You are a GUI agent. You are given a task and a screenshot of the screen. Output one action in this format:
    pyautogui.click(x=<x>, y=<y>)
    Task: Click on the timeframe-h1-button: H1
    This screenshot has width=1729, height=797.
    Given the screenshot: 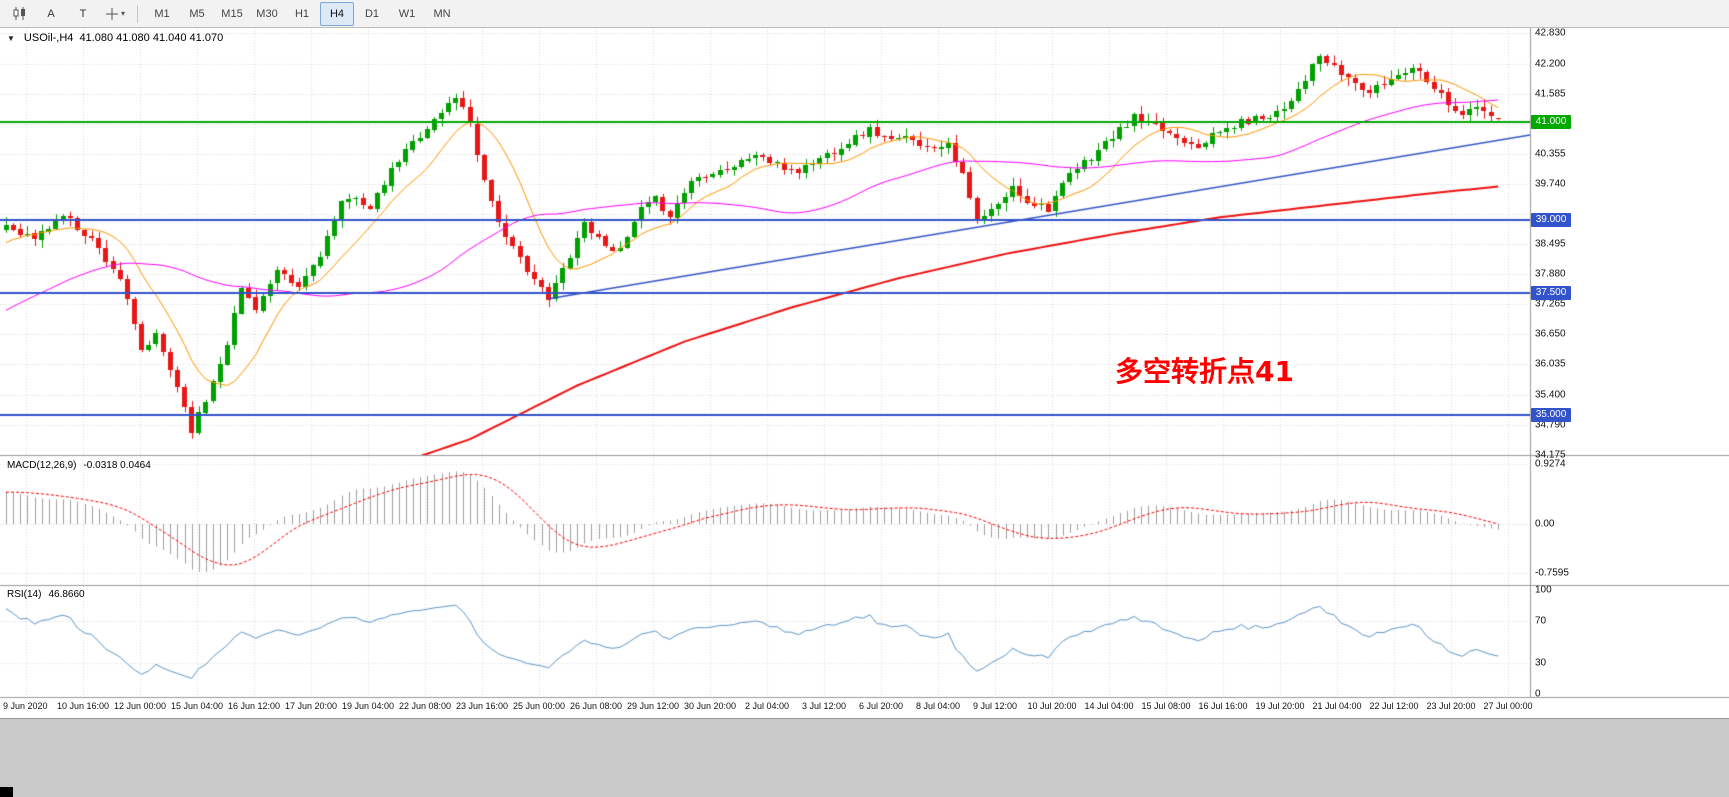 What is the action you would take?
    pyautogui.click(x=302, y=13)
    